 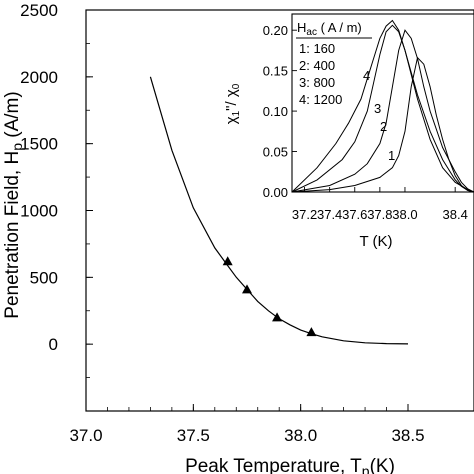 I want to click on x-tick-label: 38.5, so click(x=407, y=435).